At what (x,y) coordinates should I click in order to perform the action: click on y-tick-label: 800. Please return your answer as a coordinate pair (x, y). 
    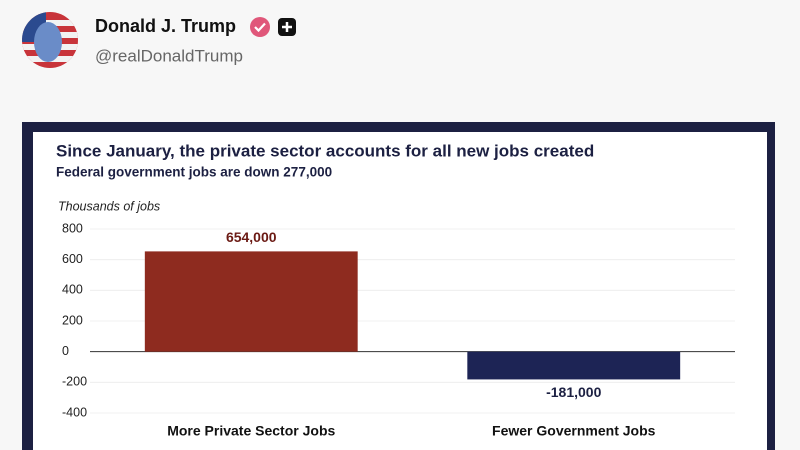
    Looking at the image, I should click on (72, 228).